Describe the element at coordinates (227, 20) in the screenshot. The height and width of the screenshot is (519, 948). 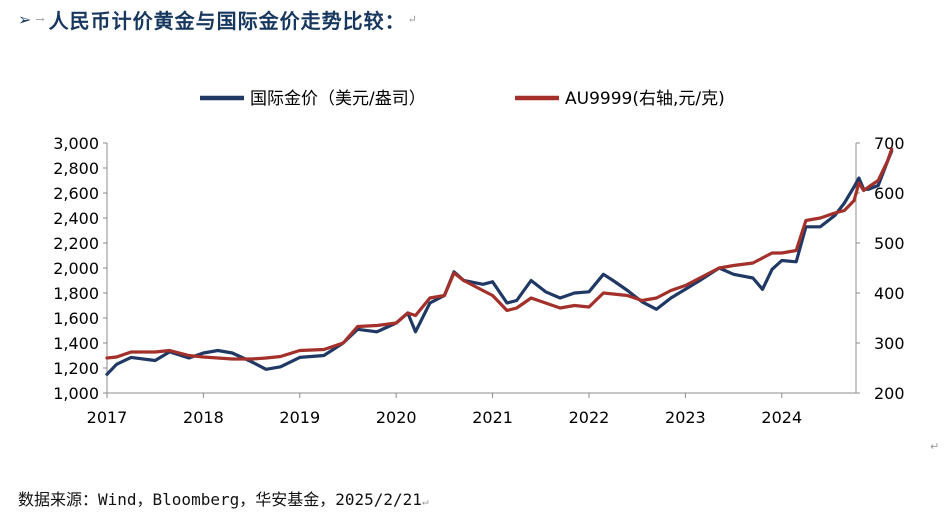
I see `page-title: 人民币计价黄金与国际金价走势比较：` at that location.